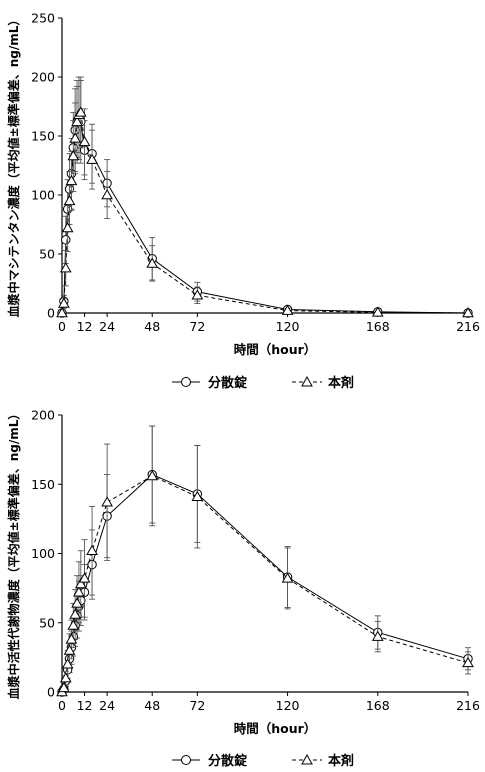 The width and height of the screenshot is (485, 772). What do you see at coordinates (13, 166) in the screenshot?
I see `y-axis-label: 血漿中マシテンタン濃度（平均値±標準偏差、ng/mL）` at bounding box center [13, 166].